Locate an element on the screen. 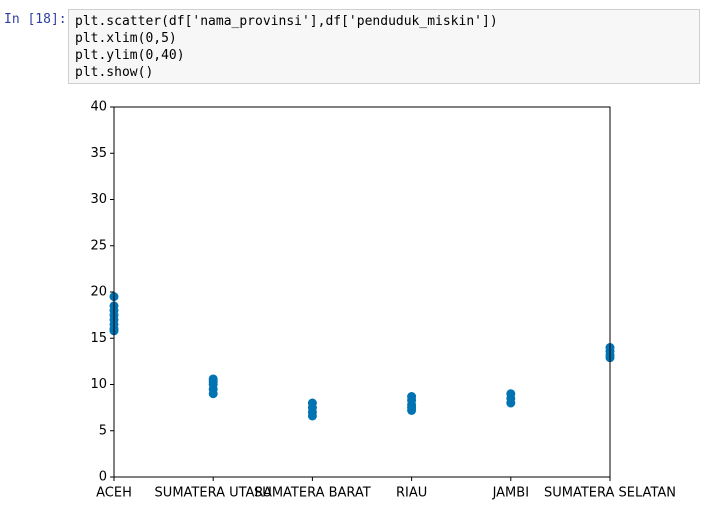 This screenshot has height=509, width=702. x-tick-label: ACEH is located at coordinates (114, 493).